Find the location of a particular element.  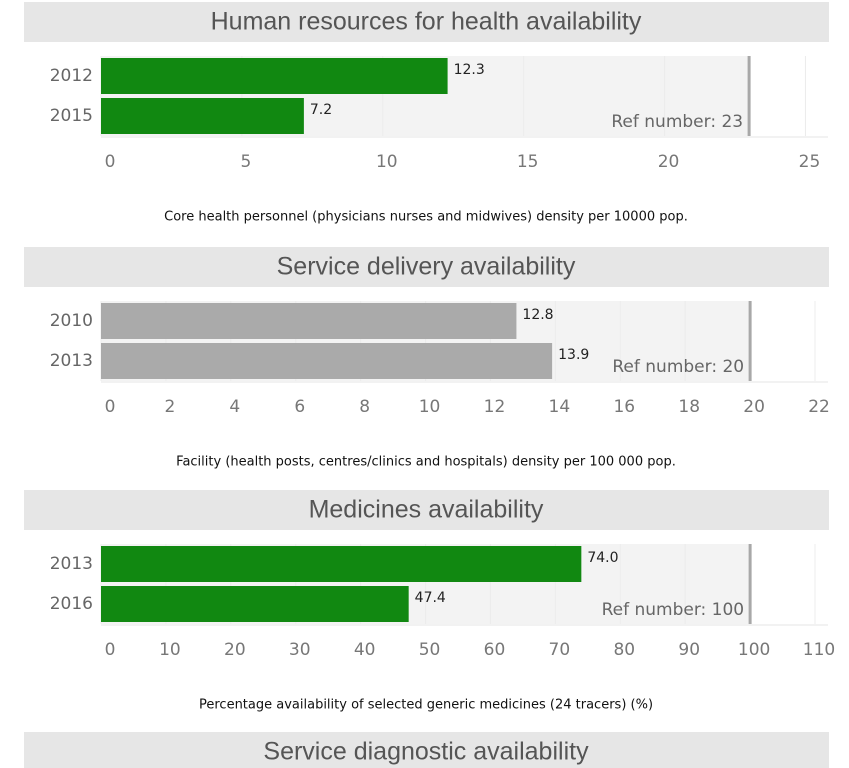

data-label: 12.3 is located at coordinates (469, 70).